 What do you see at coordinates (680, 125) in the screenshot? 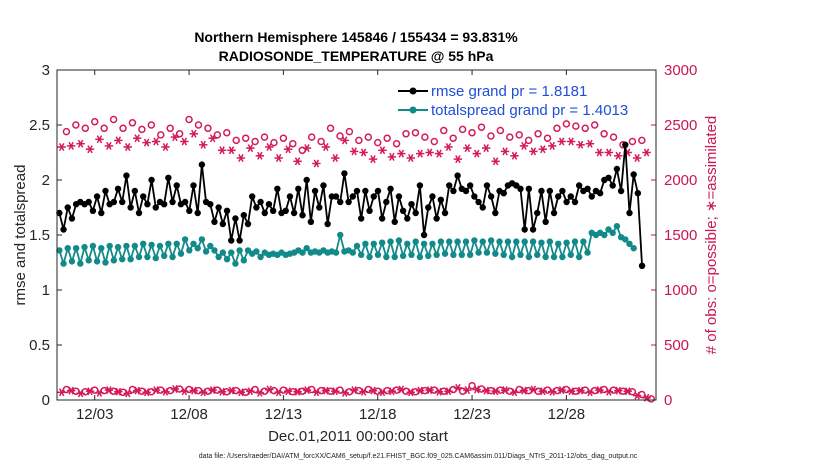
I see `y2-tick-label: 2500` at bounding box center [680, 125].